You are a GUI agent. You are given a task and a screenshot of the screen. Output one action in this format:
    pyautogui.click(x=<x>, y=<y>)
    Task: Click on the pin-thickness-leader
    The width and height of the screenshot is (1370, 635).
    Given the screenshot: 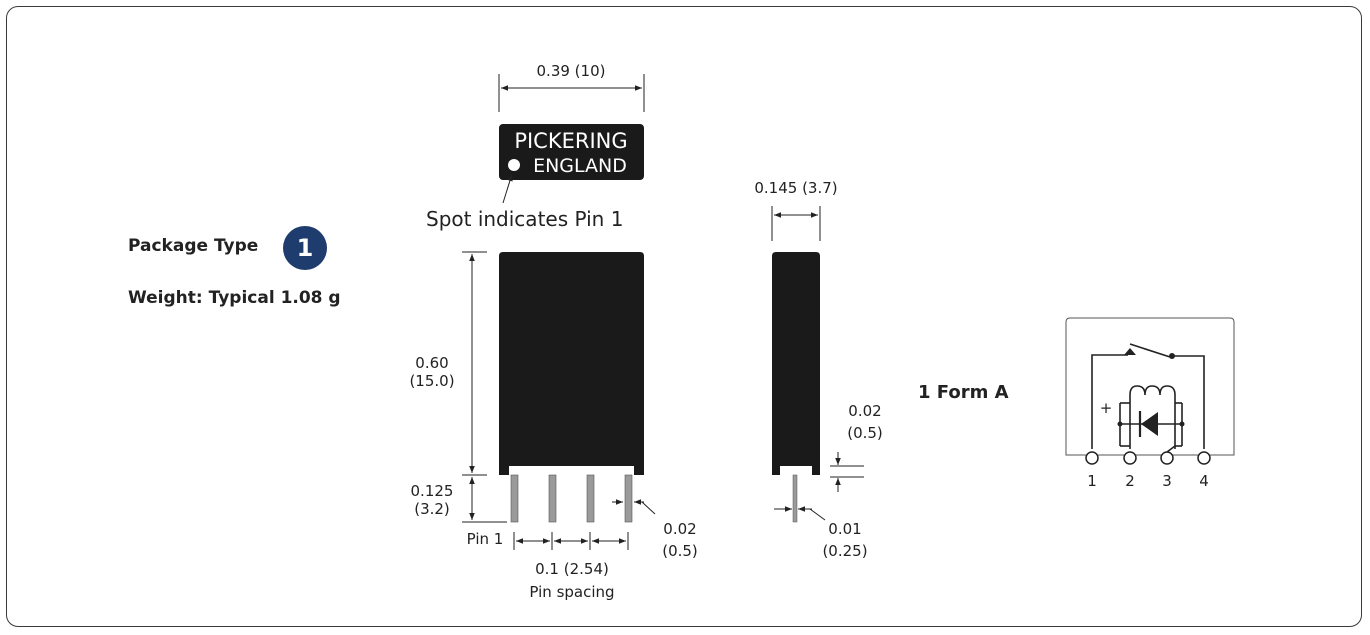 What is the action you would take?
    pyautogui.click(x=817, y=514)
    